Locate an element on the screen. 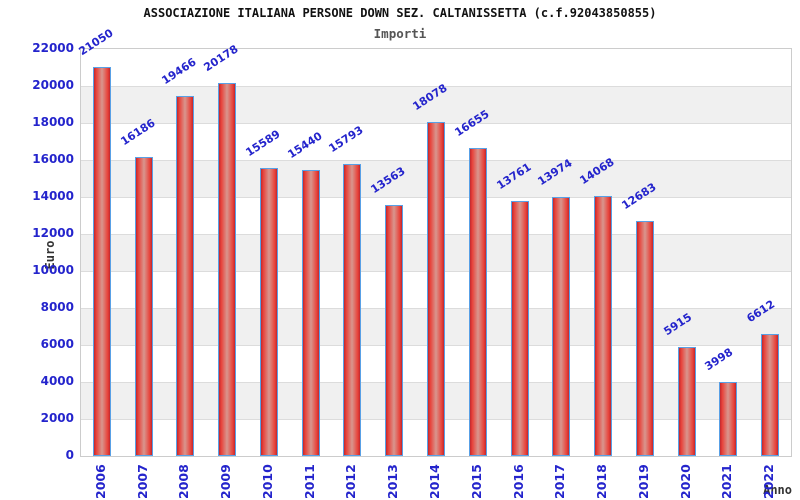 Image resolution: width=800 pixels, height=500 pixels. x-axis-label: Anno is located at coordinates (777, 490).